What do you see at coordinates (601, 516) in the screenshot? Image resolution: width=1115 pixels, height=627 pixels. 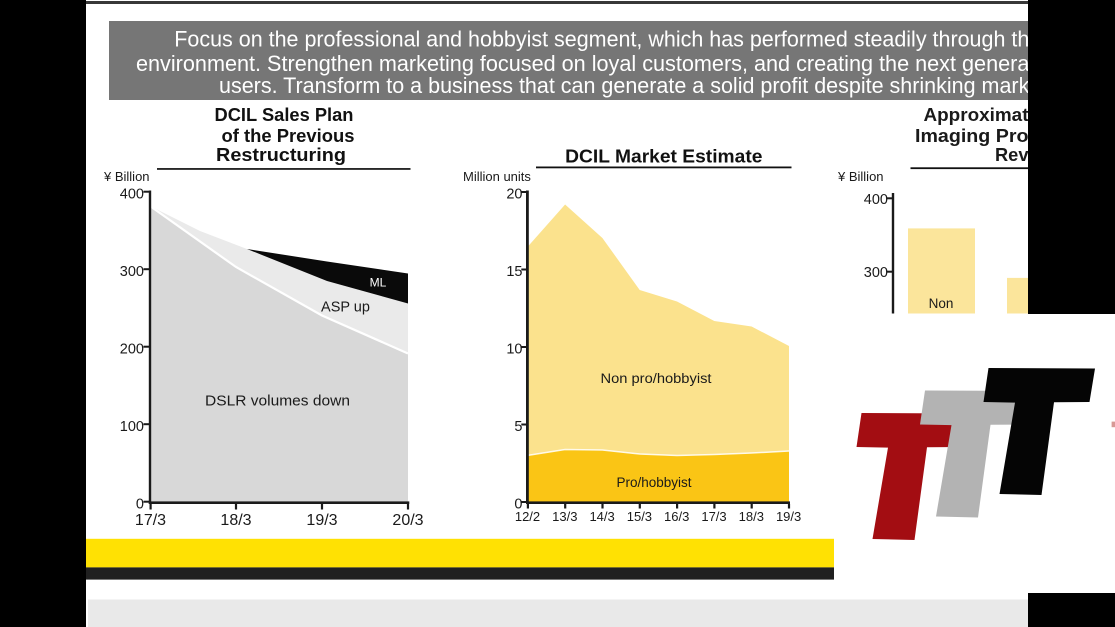 I see `svg-text: 14/3` at bounding box center [601, 516].